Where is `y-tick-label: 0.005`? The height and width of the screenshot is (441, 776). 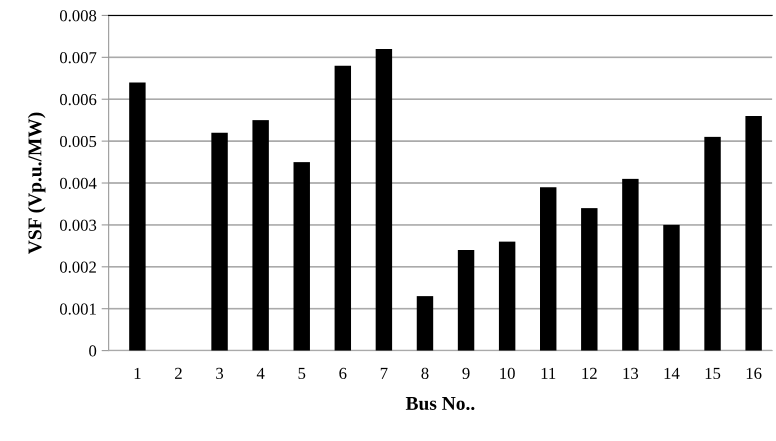
y-tick-label: 0.005 is located at coordinates (78, 142).